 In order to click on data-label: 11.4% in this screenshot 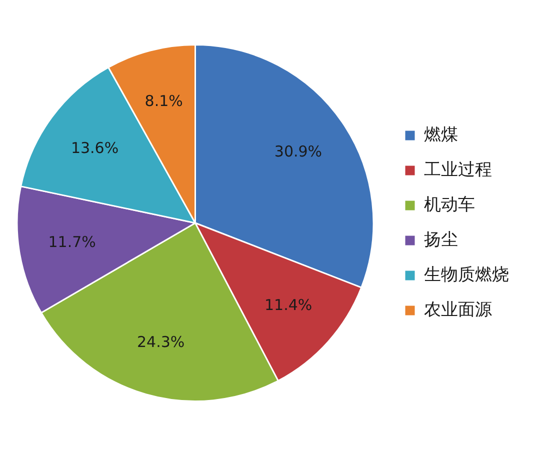, I will do `click(288, 305)`.